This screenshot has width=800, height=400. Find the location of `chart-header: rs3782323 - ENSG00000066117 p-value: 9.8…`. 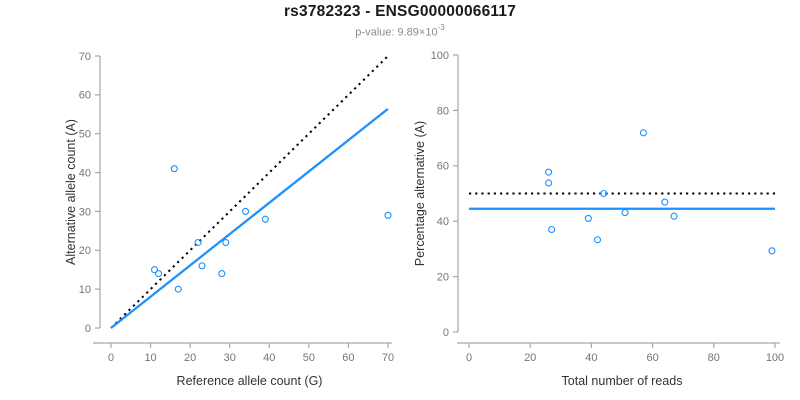

chart-header: rs3782323 - ENSG00000066117 p-value: 9.8… is located at coordinates (400, 21).